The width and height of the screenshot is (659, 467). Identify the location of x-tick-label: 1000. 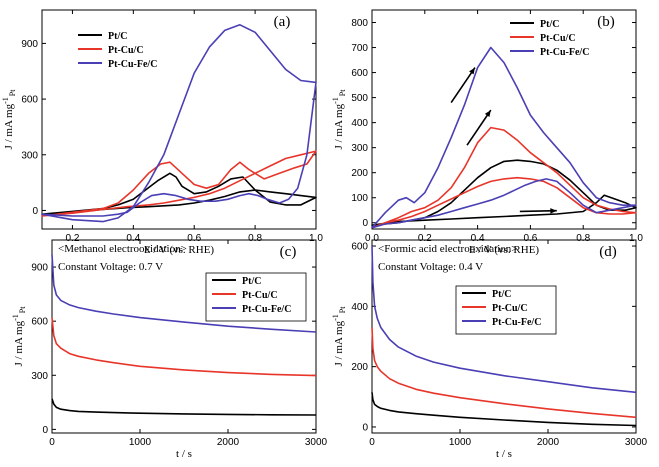
(140, 442).